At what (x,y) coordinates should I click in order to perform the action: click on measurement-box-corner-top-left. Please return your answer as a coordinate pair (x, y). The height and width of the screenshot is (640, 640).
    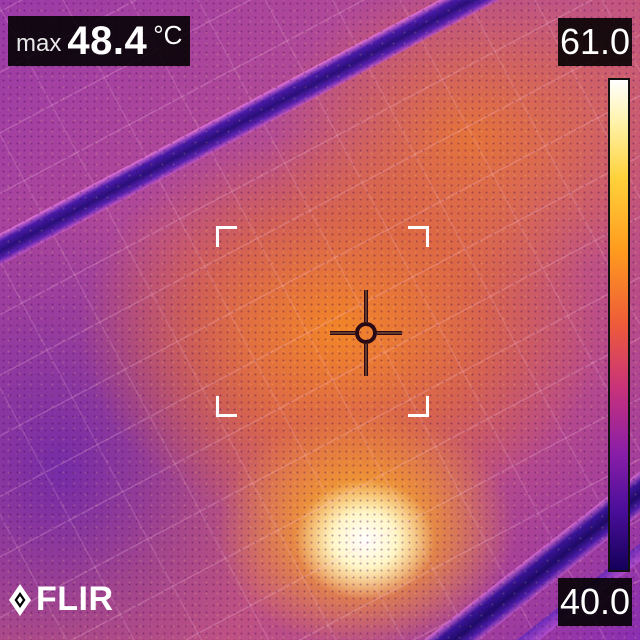
    Looking at the image, I should click on (226, 236).